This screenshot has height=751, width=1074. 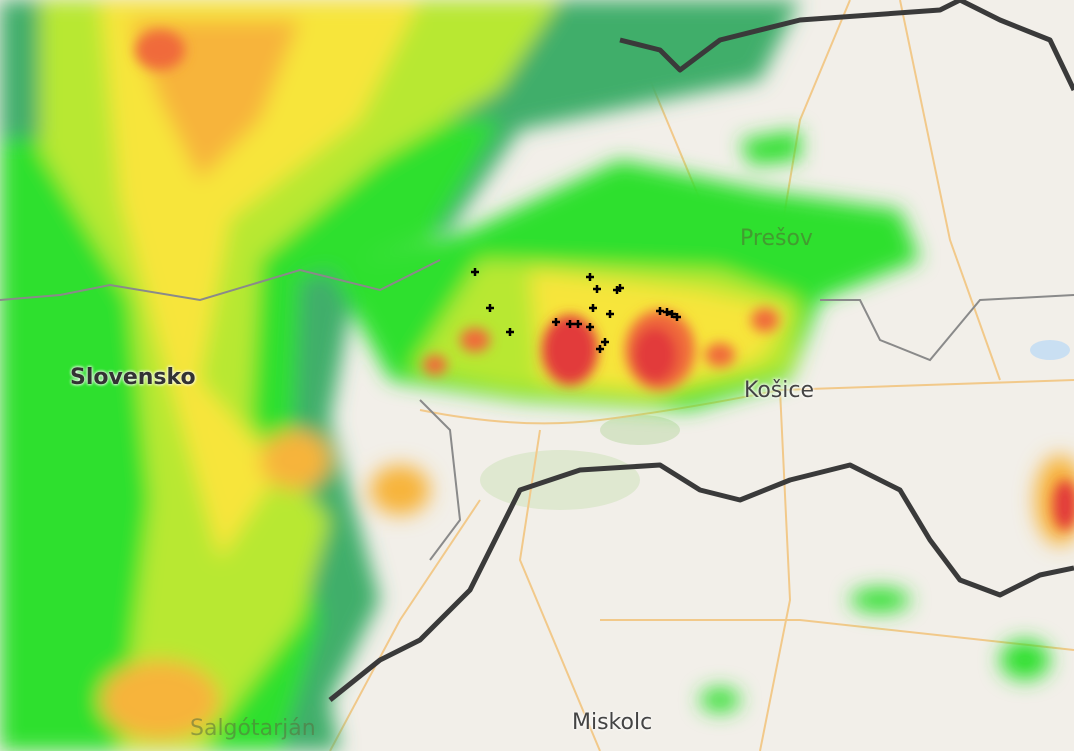 I want to click on label-miskolc: Miskolc, so click(x=612, y=722).